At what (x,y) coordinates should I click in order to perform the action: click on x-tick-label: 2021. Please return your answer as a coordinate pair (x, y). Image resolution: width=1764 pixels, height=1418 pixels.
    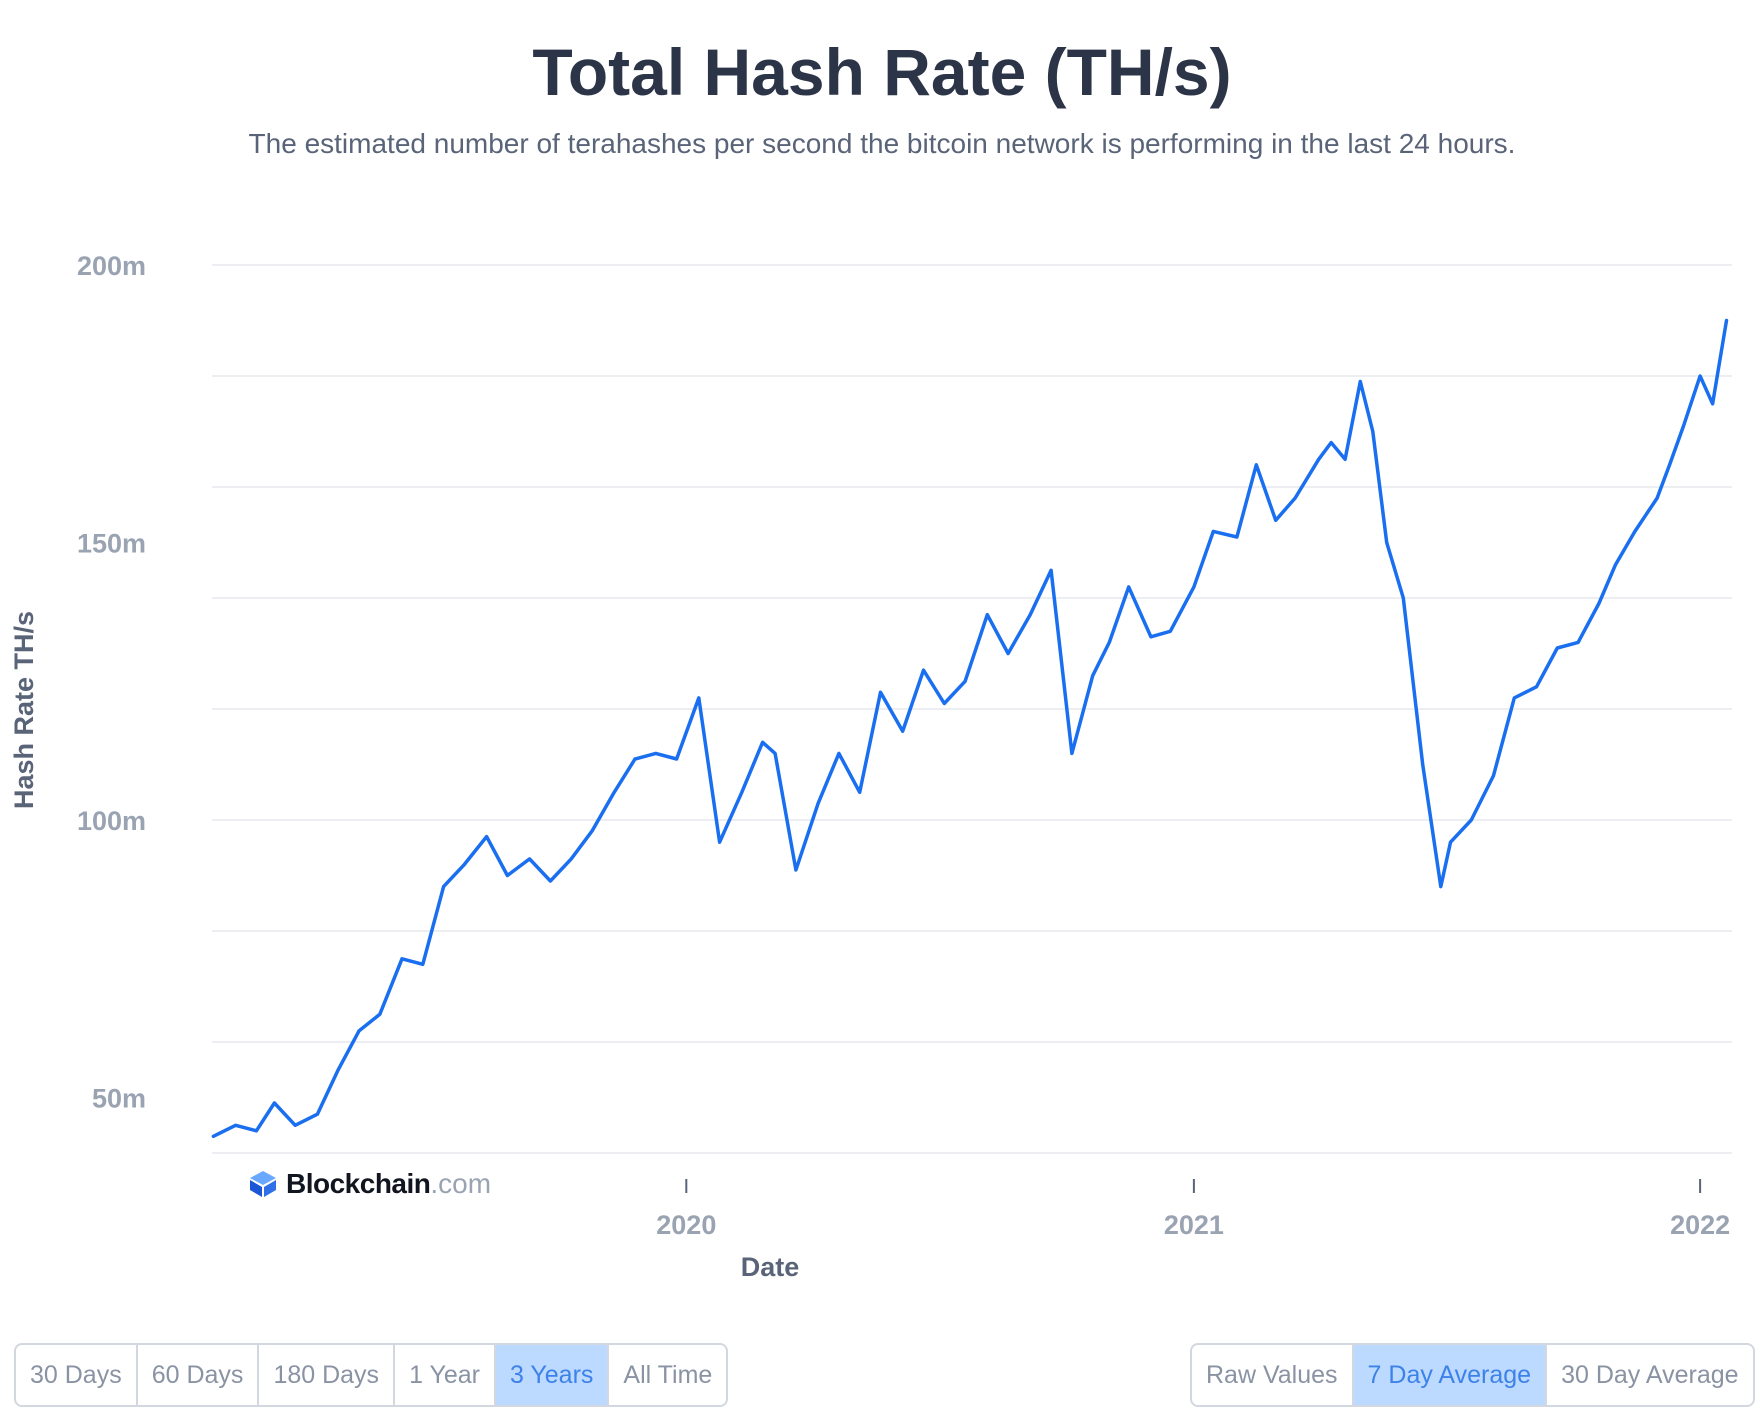
    Looking at the image, I should click on (1194, 1225).